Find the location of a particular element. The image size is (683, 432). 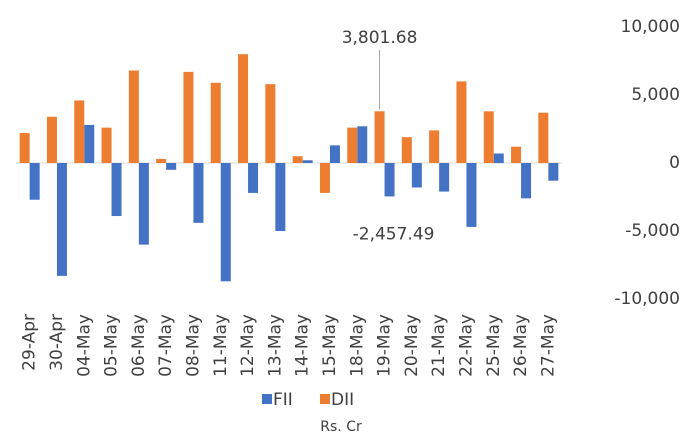

x-tick-label: 21-May is located at coordinates (439, 345).